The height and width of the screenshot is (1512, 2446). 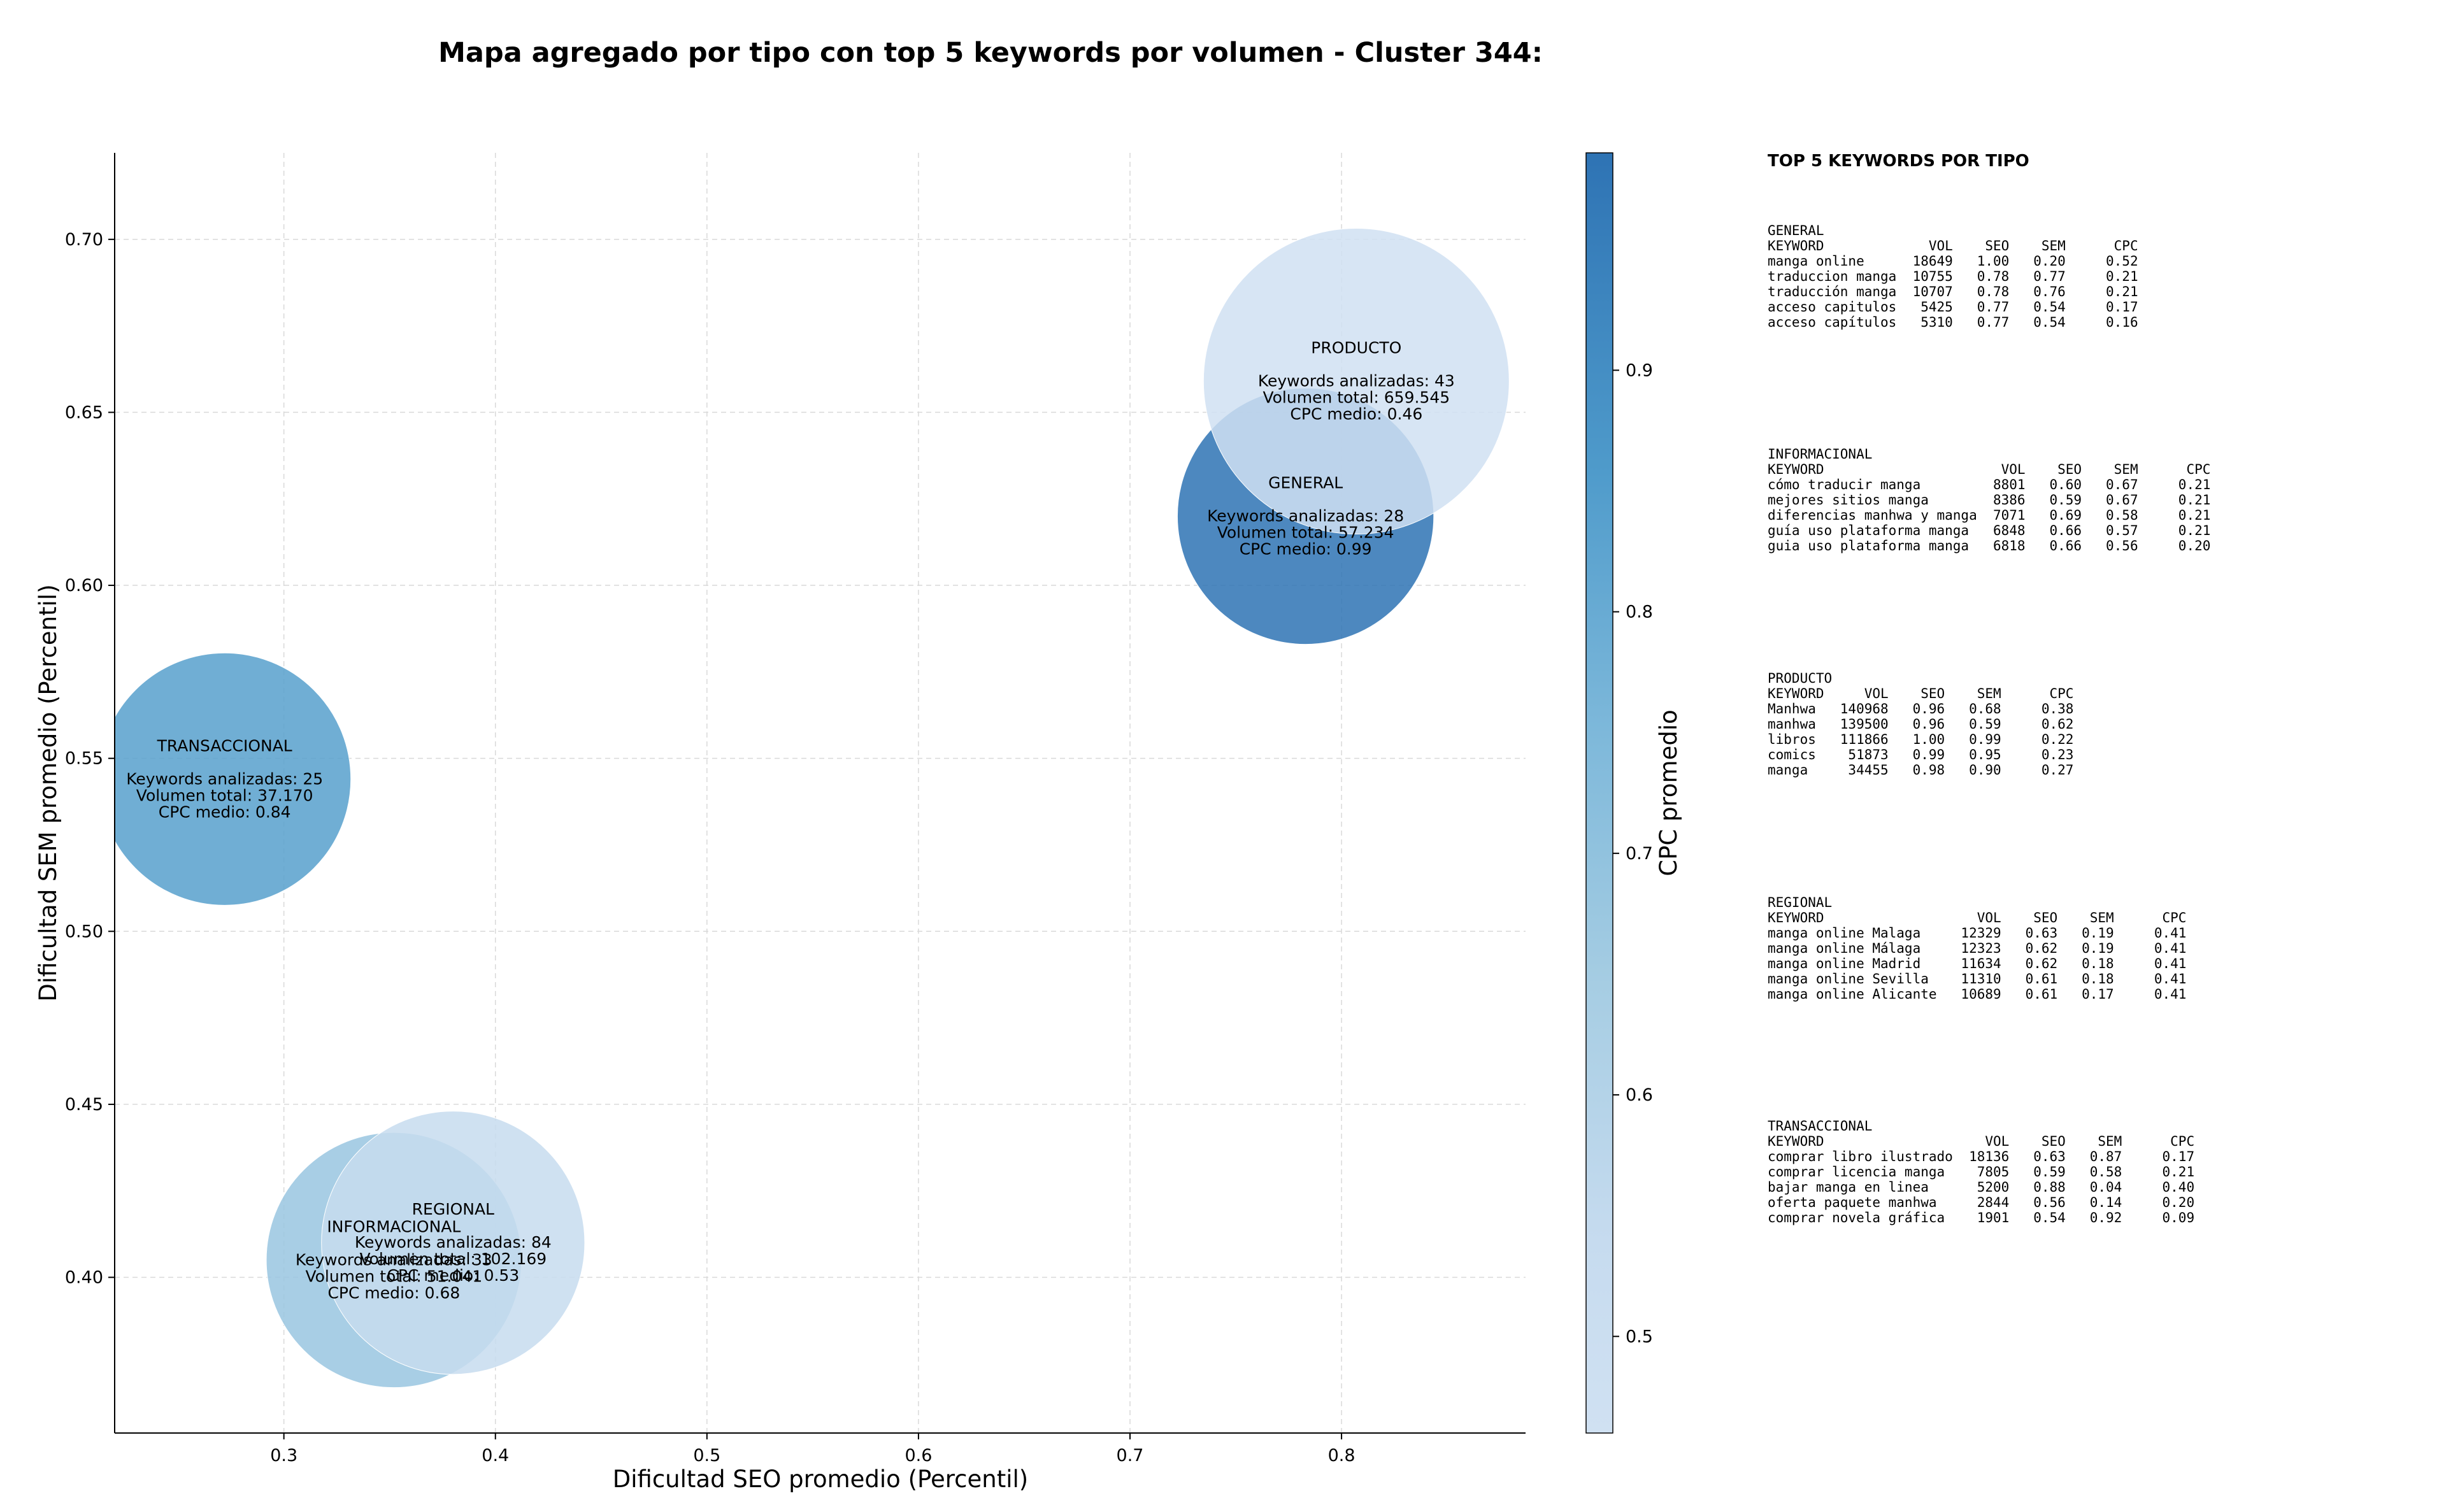 What do you see at coordinates (1920, 754) in the screenshot?
I see `table-producto-line: comics 51873 0.99 0.95 0.23` at bounding box center [1920, 754].